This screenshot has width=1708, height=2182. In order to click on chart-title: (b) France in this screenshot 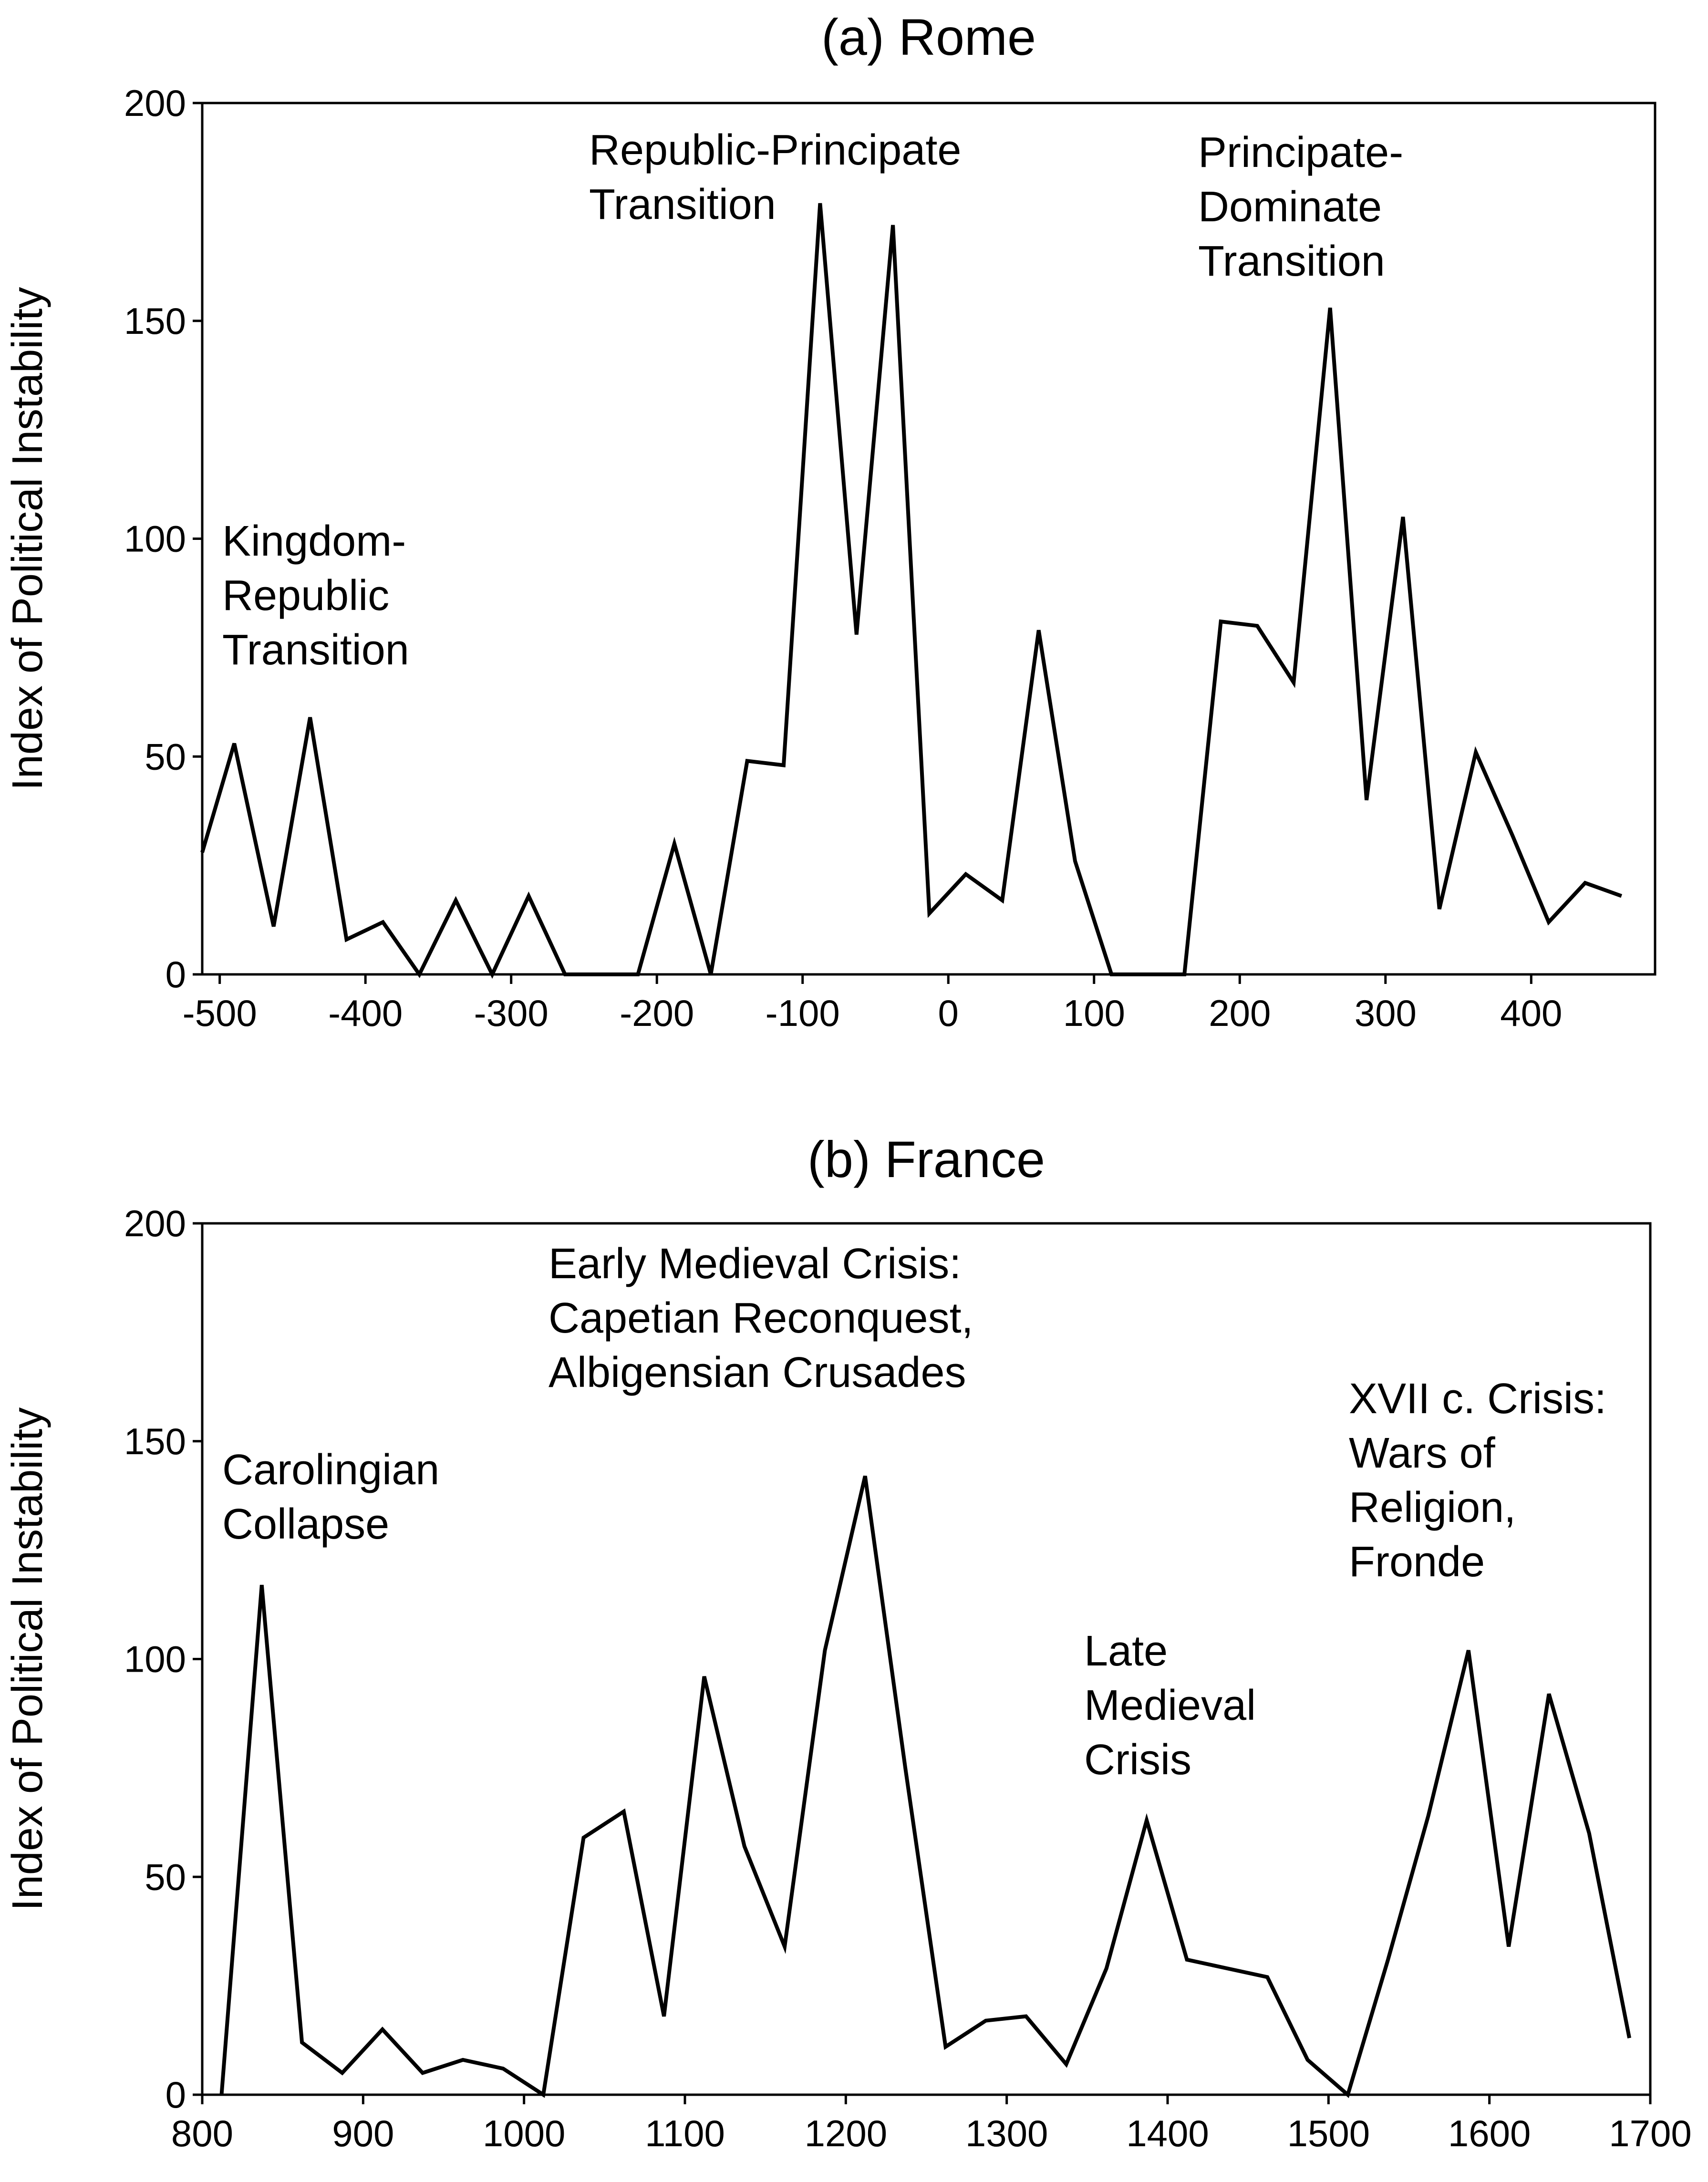, I will do `click(926, 1159)`.